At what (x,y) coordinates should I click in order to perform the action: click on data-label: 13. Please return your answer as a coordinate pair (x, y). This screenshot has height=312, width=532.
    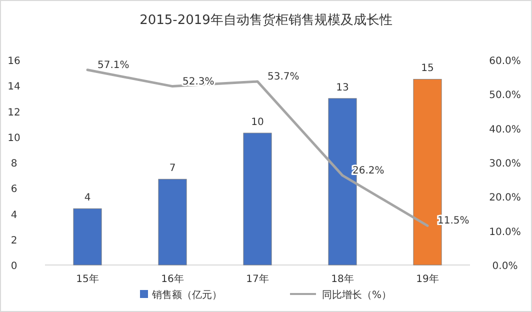
    Looking at the image, I should click on (342, 88).